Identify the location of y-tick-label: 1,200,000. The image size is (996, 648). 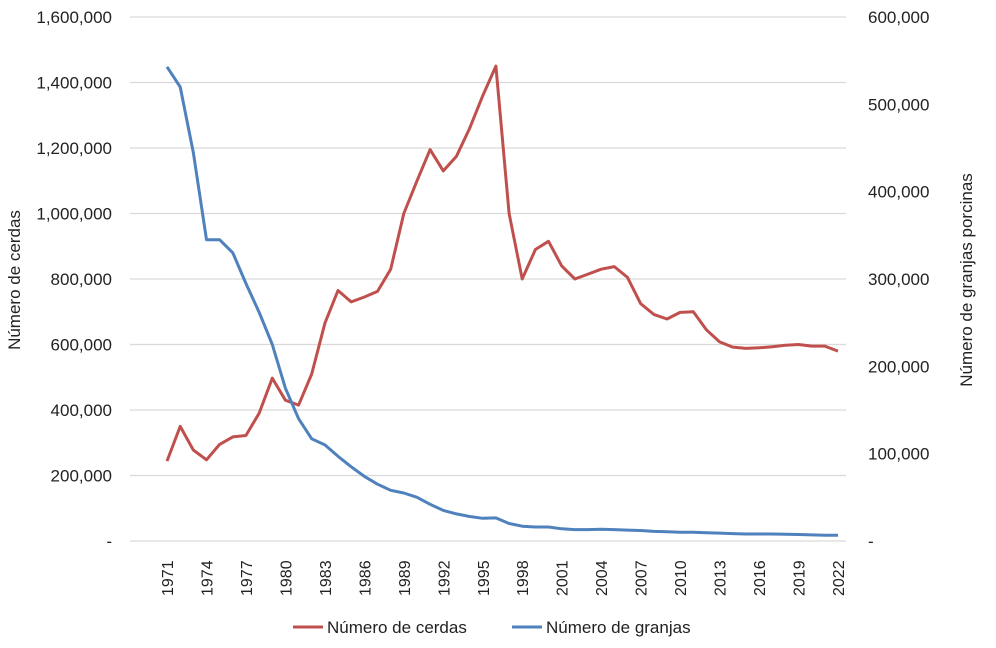
(74, 148).